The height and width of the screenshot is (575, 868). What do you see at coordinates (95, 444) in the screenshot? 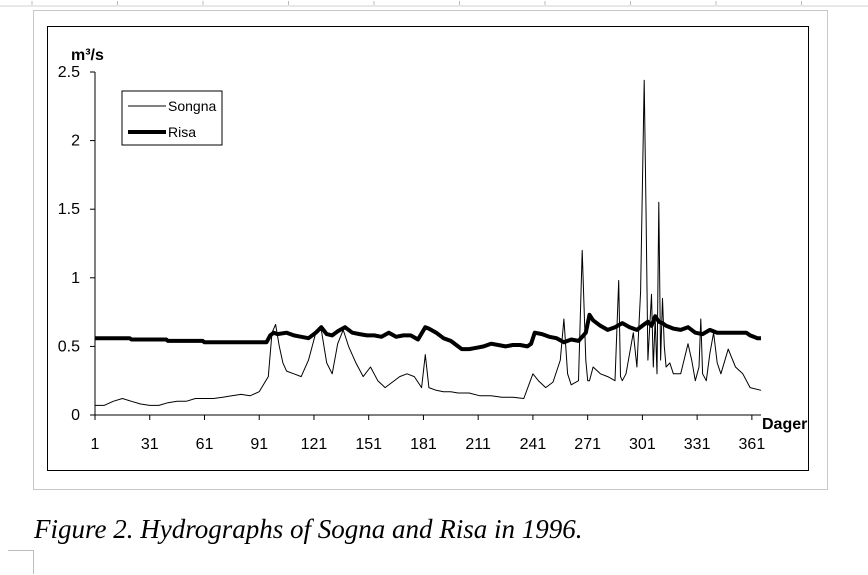
I see `x-tick-label: 1` at bounding box center [95, 444].